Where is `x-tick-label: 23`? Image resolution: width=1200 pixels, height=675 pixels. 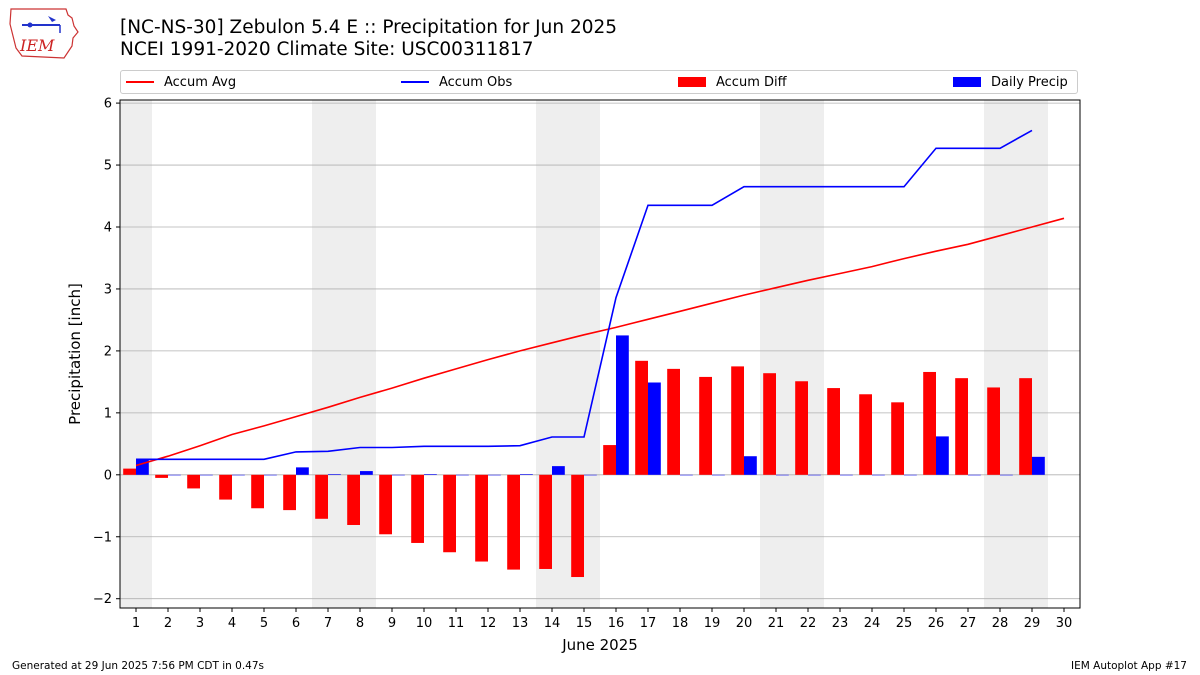 x-tick-label: 23 is located at coordinates (840, 623).